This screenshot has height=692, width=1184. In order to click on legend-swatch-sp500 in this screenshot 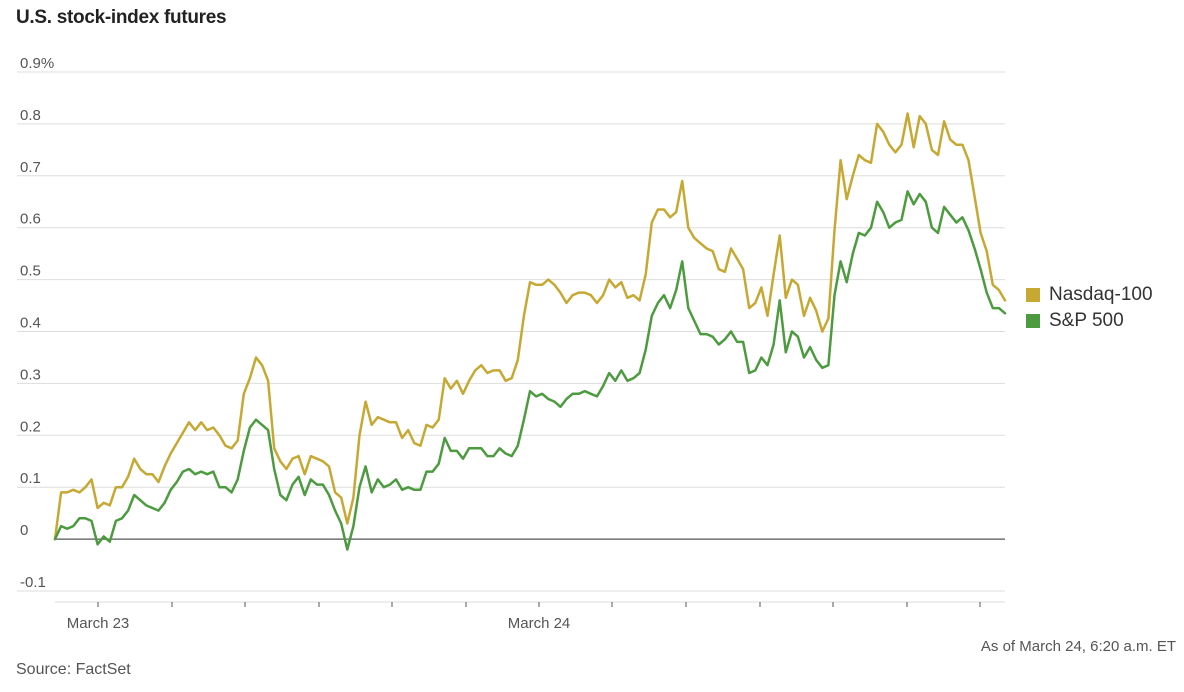, I will do `click(1033, 321)`.